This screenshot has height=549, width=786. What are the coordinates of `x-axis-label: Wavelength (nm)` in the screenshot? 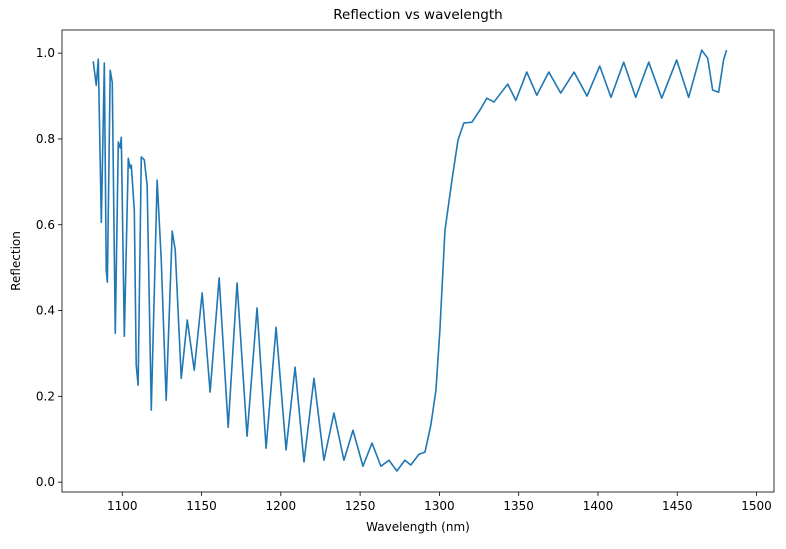 It's located at (418, 527).